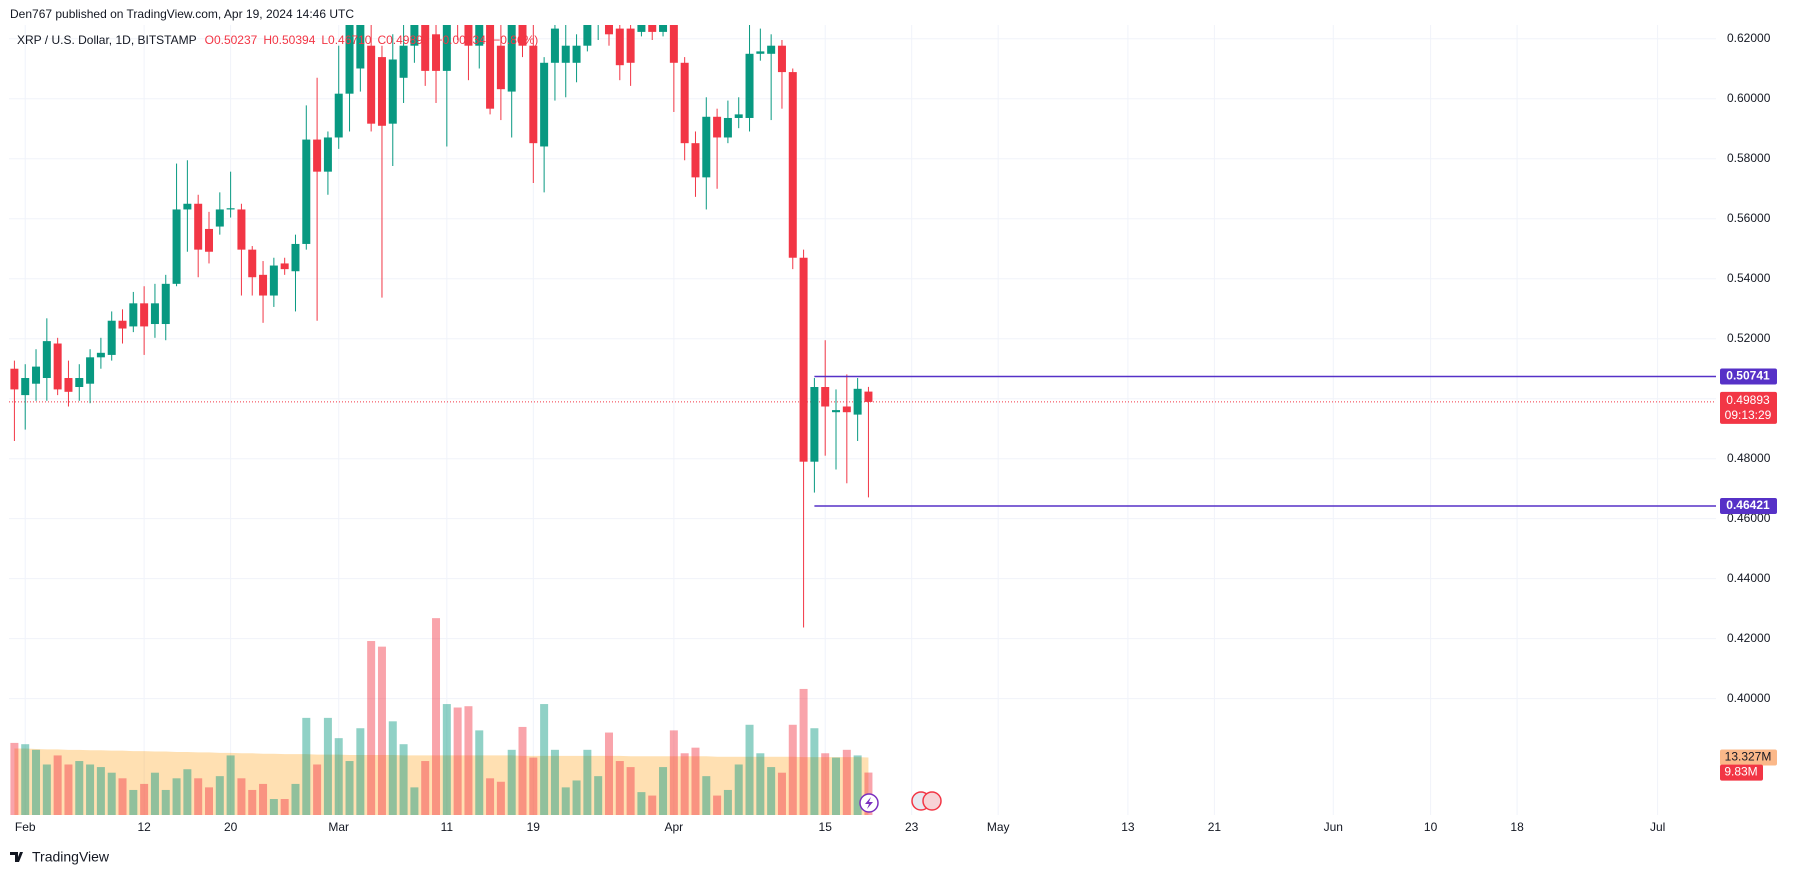 Image resolution: width=1794 pixels, height=877 pixels. I want to click on ohlc-value: O0.50237, so click(231, 40).